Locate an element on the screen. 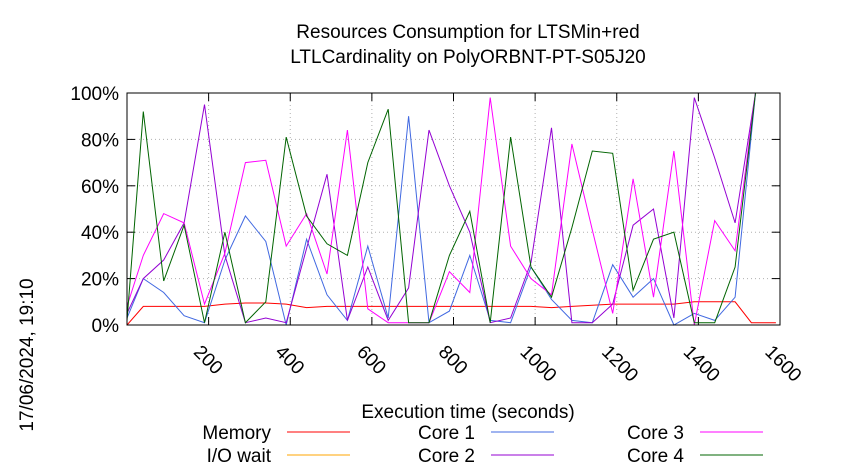  x-tick-labels: 200 400 600 800 1000 1200 1400 1600 is located at coordinates (497, 364).